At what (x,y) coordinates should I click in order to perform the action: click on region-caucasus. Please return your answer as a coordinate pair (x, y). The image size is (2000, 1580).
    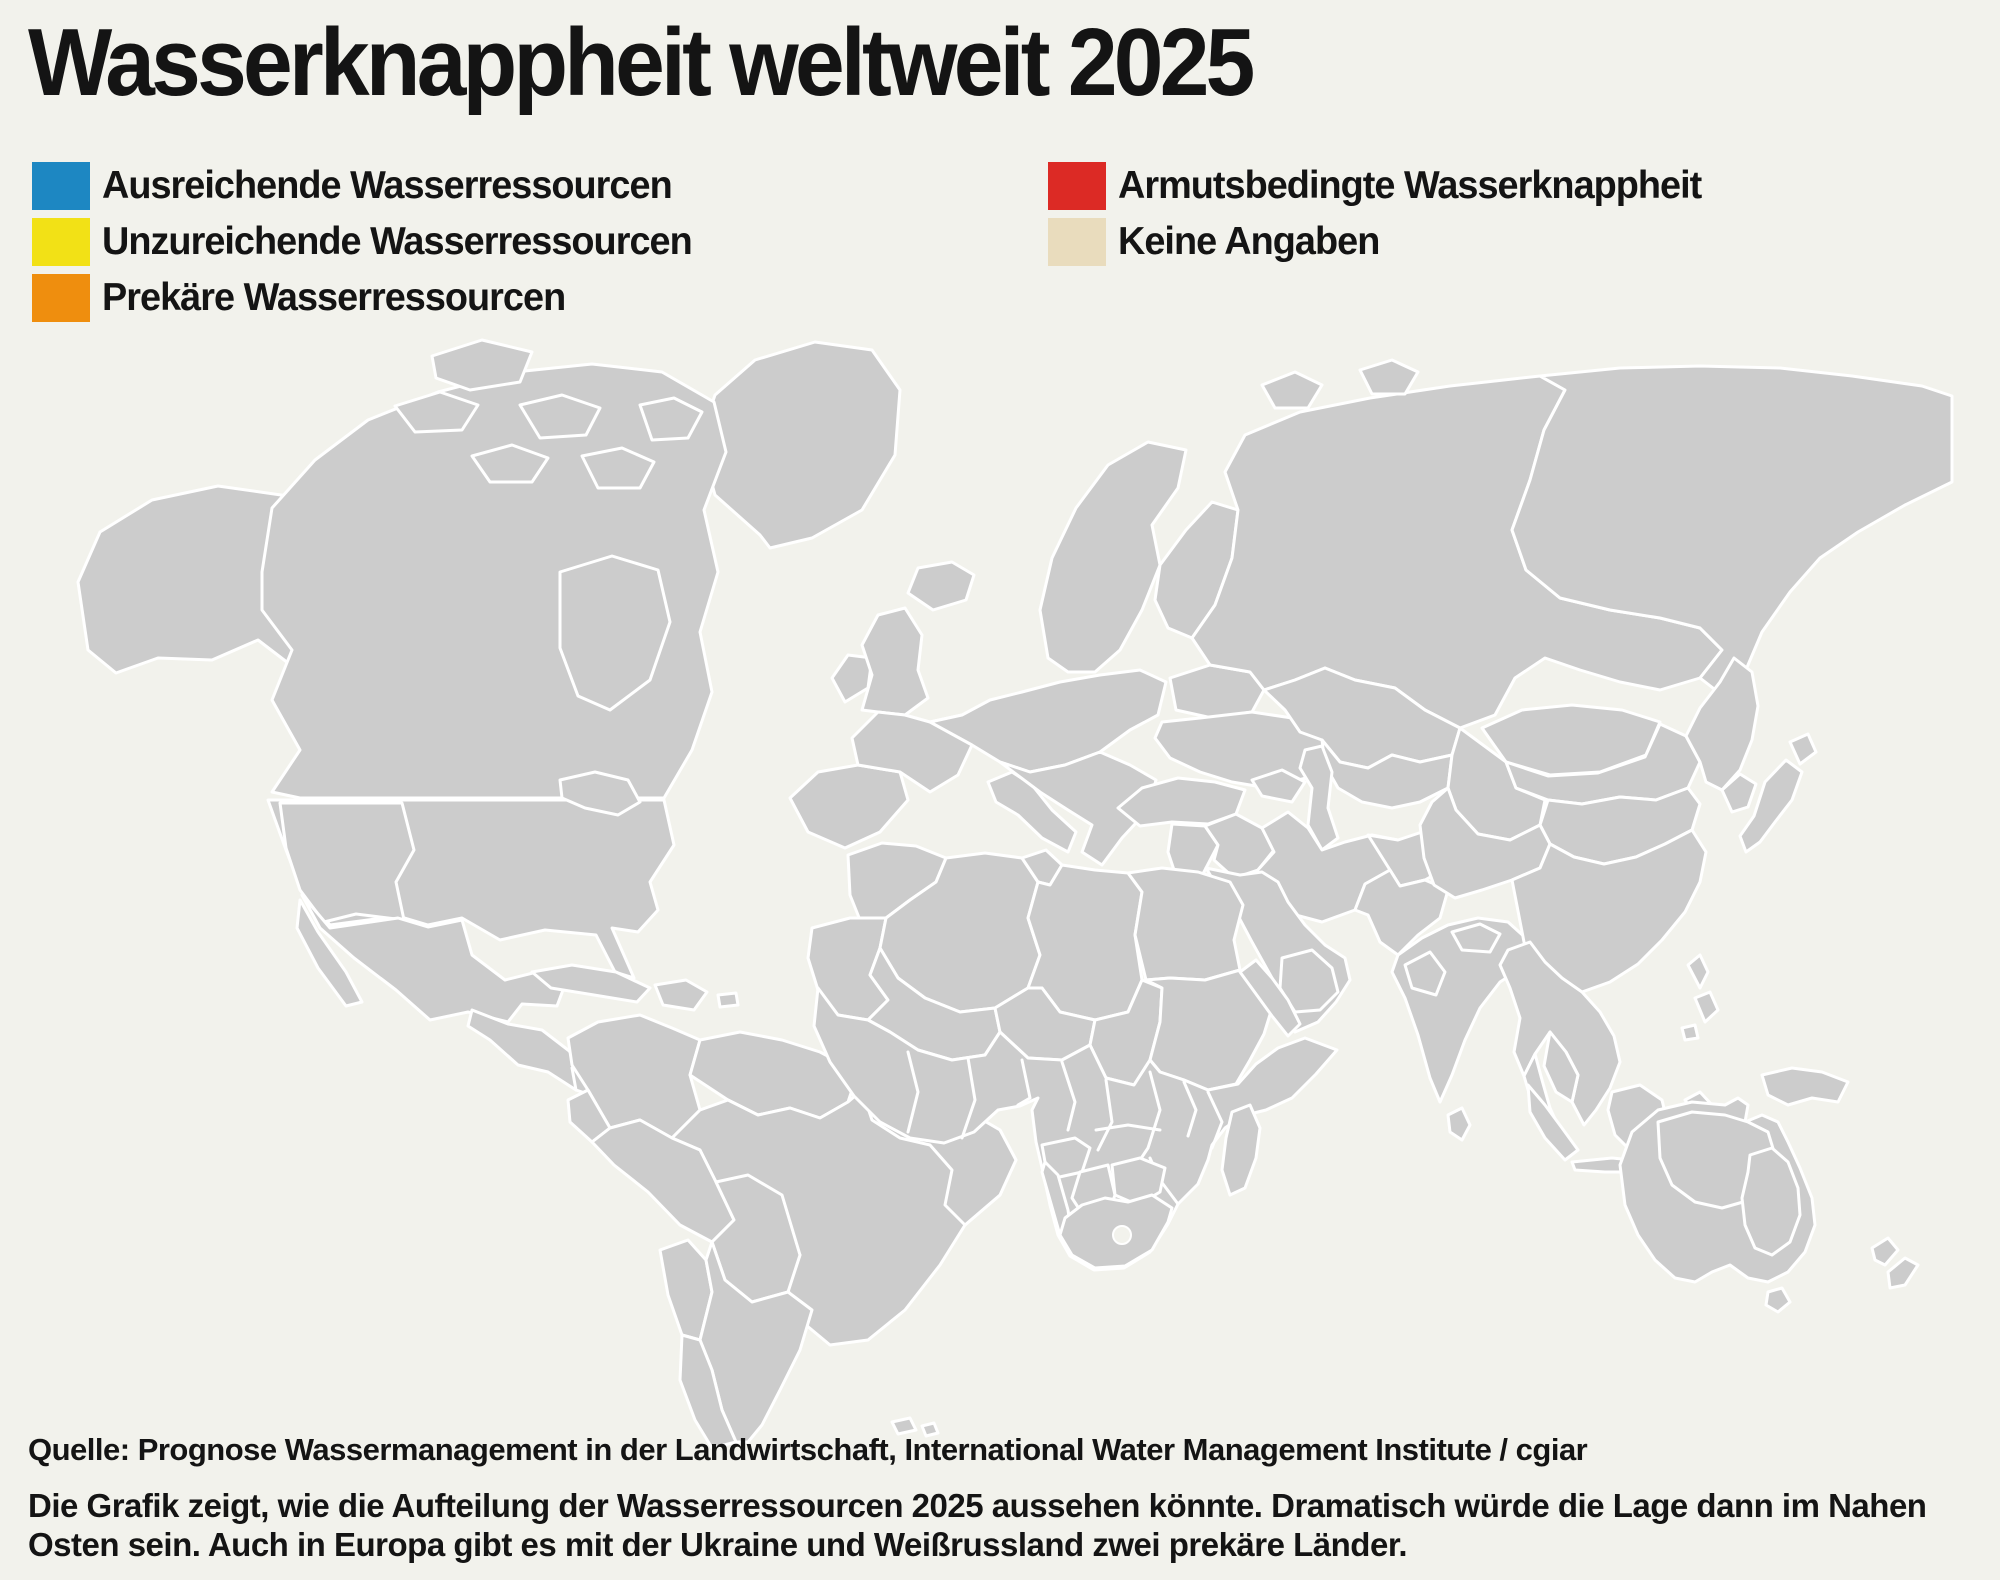
    Looking at the image, I should click on (1278, 786).